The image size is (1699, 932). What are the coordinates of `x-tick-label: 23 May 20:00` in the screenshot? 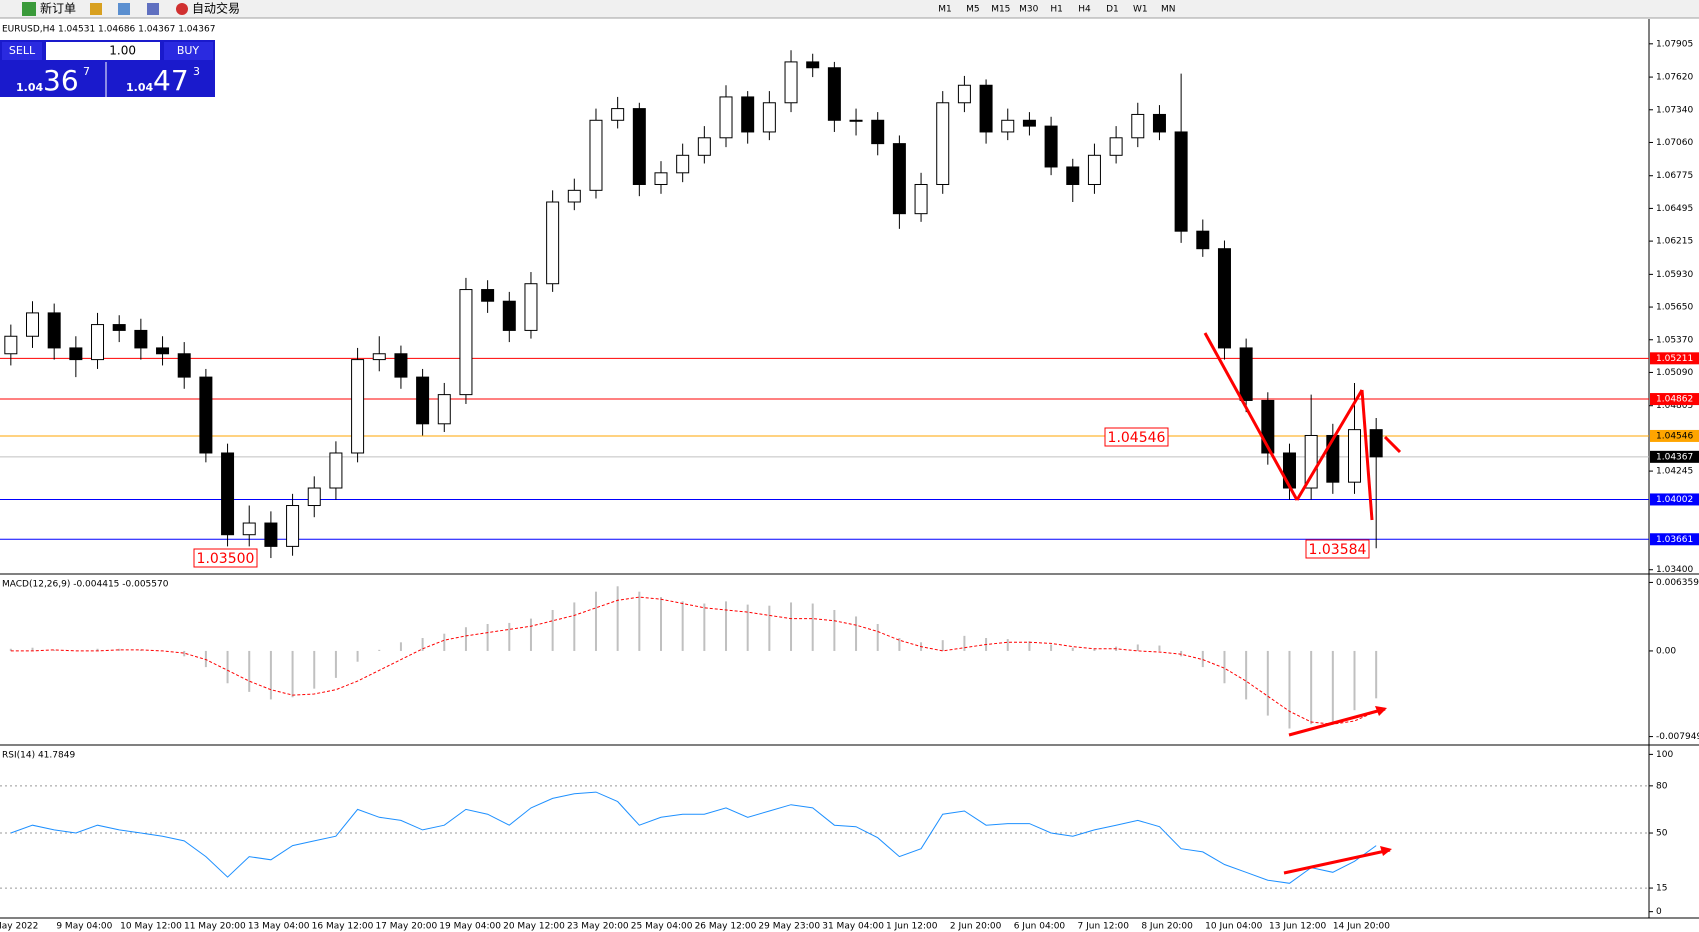 It's located at (598, 927).